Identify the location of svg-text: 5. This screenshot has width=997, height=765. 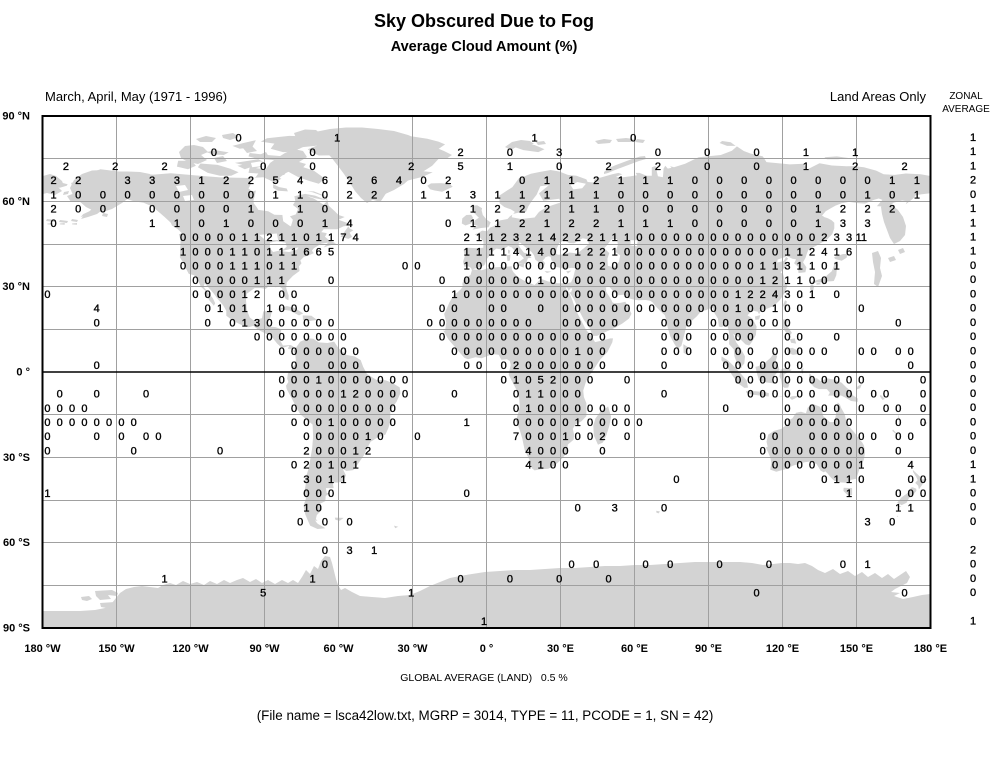
(275, 181).